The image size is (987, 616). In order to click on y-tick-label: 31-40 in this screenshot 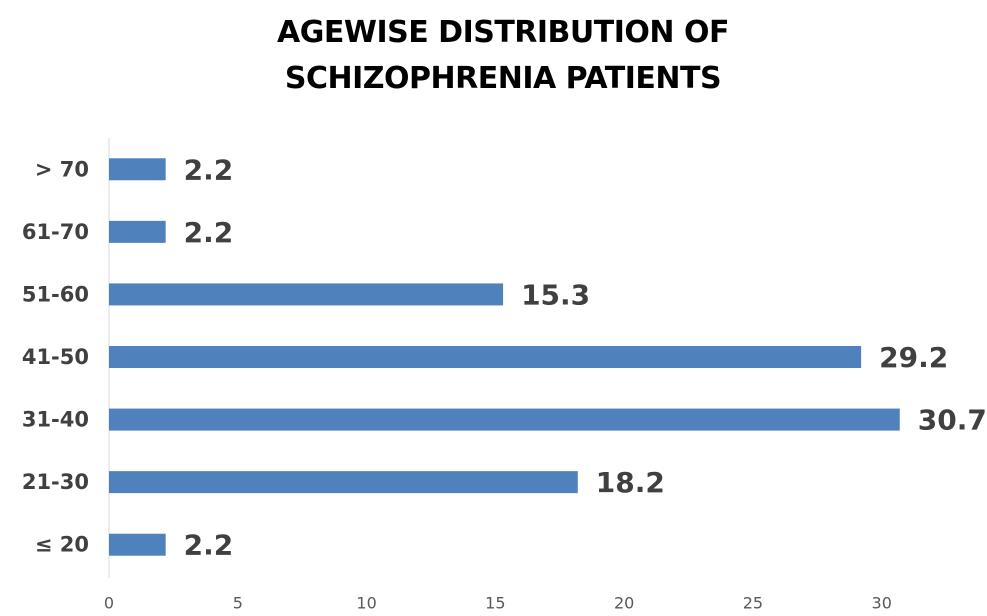, I will do `click(55, 420)`.